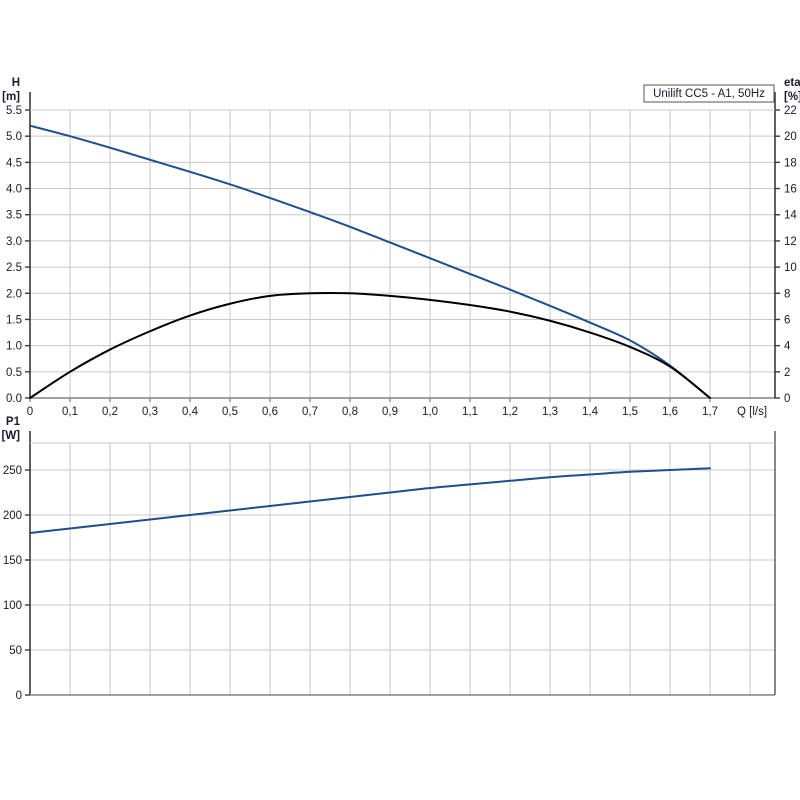  Describe the element at coordinates (190, 412) in the screenshot. I see `x-axis-tick-label: 0,4` at that location.